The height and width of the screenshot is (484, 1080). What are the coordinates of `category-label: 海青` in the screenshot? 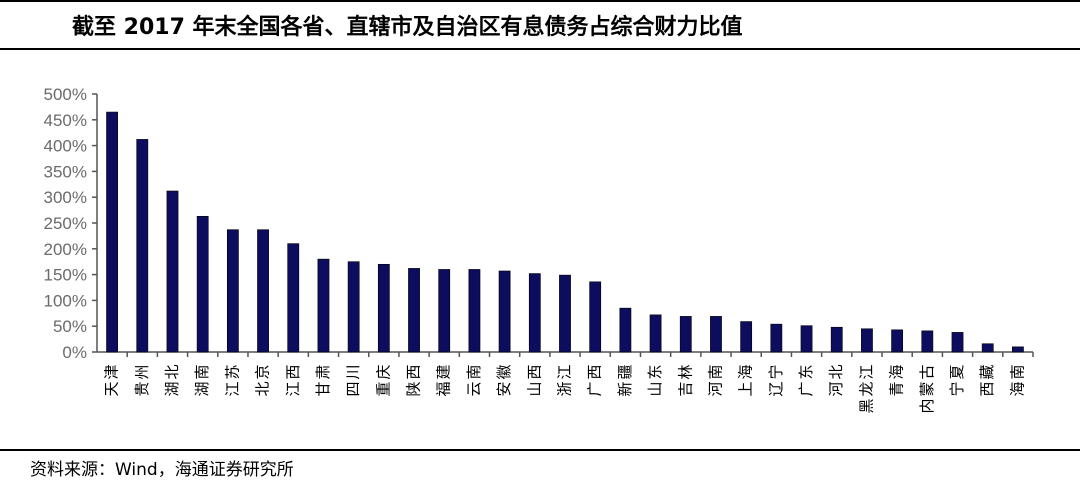 It's located at (897, 380).